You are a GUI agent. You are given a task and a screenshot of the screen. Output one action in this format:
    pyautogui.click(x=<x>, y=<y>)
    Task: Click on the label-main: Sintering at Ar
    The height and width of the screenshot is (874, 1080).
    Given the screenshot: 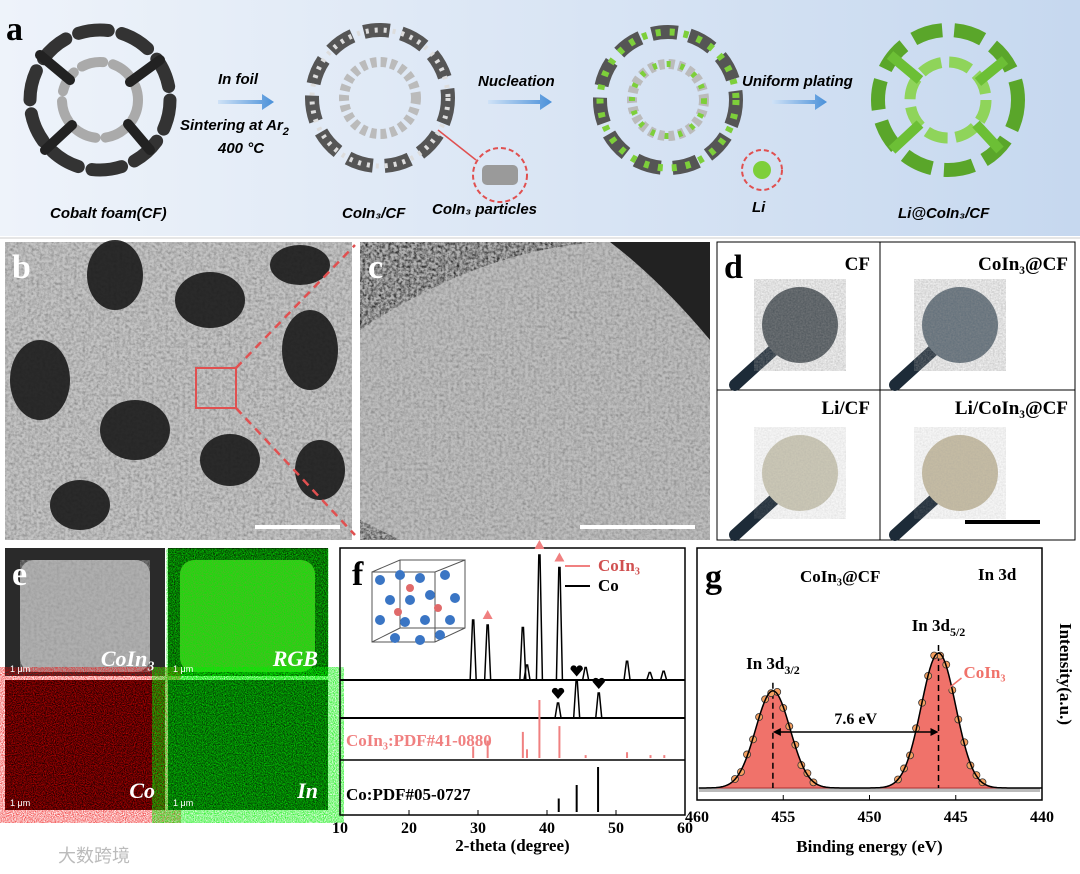 What is the action you would take?
    pyautogui.click(x=232, y=125)
    